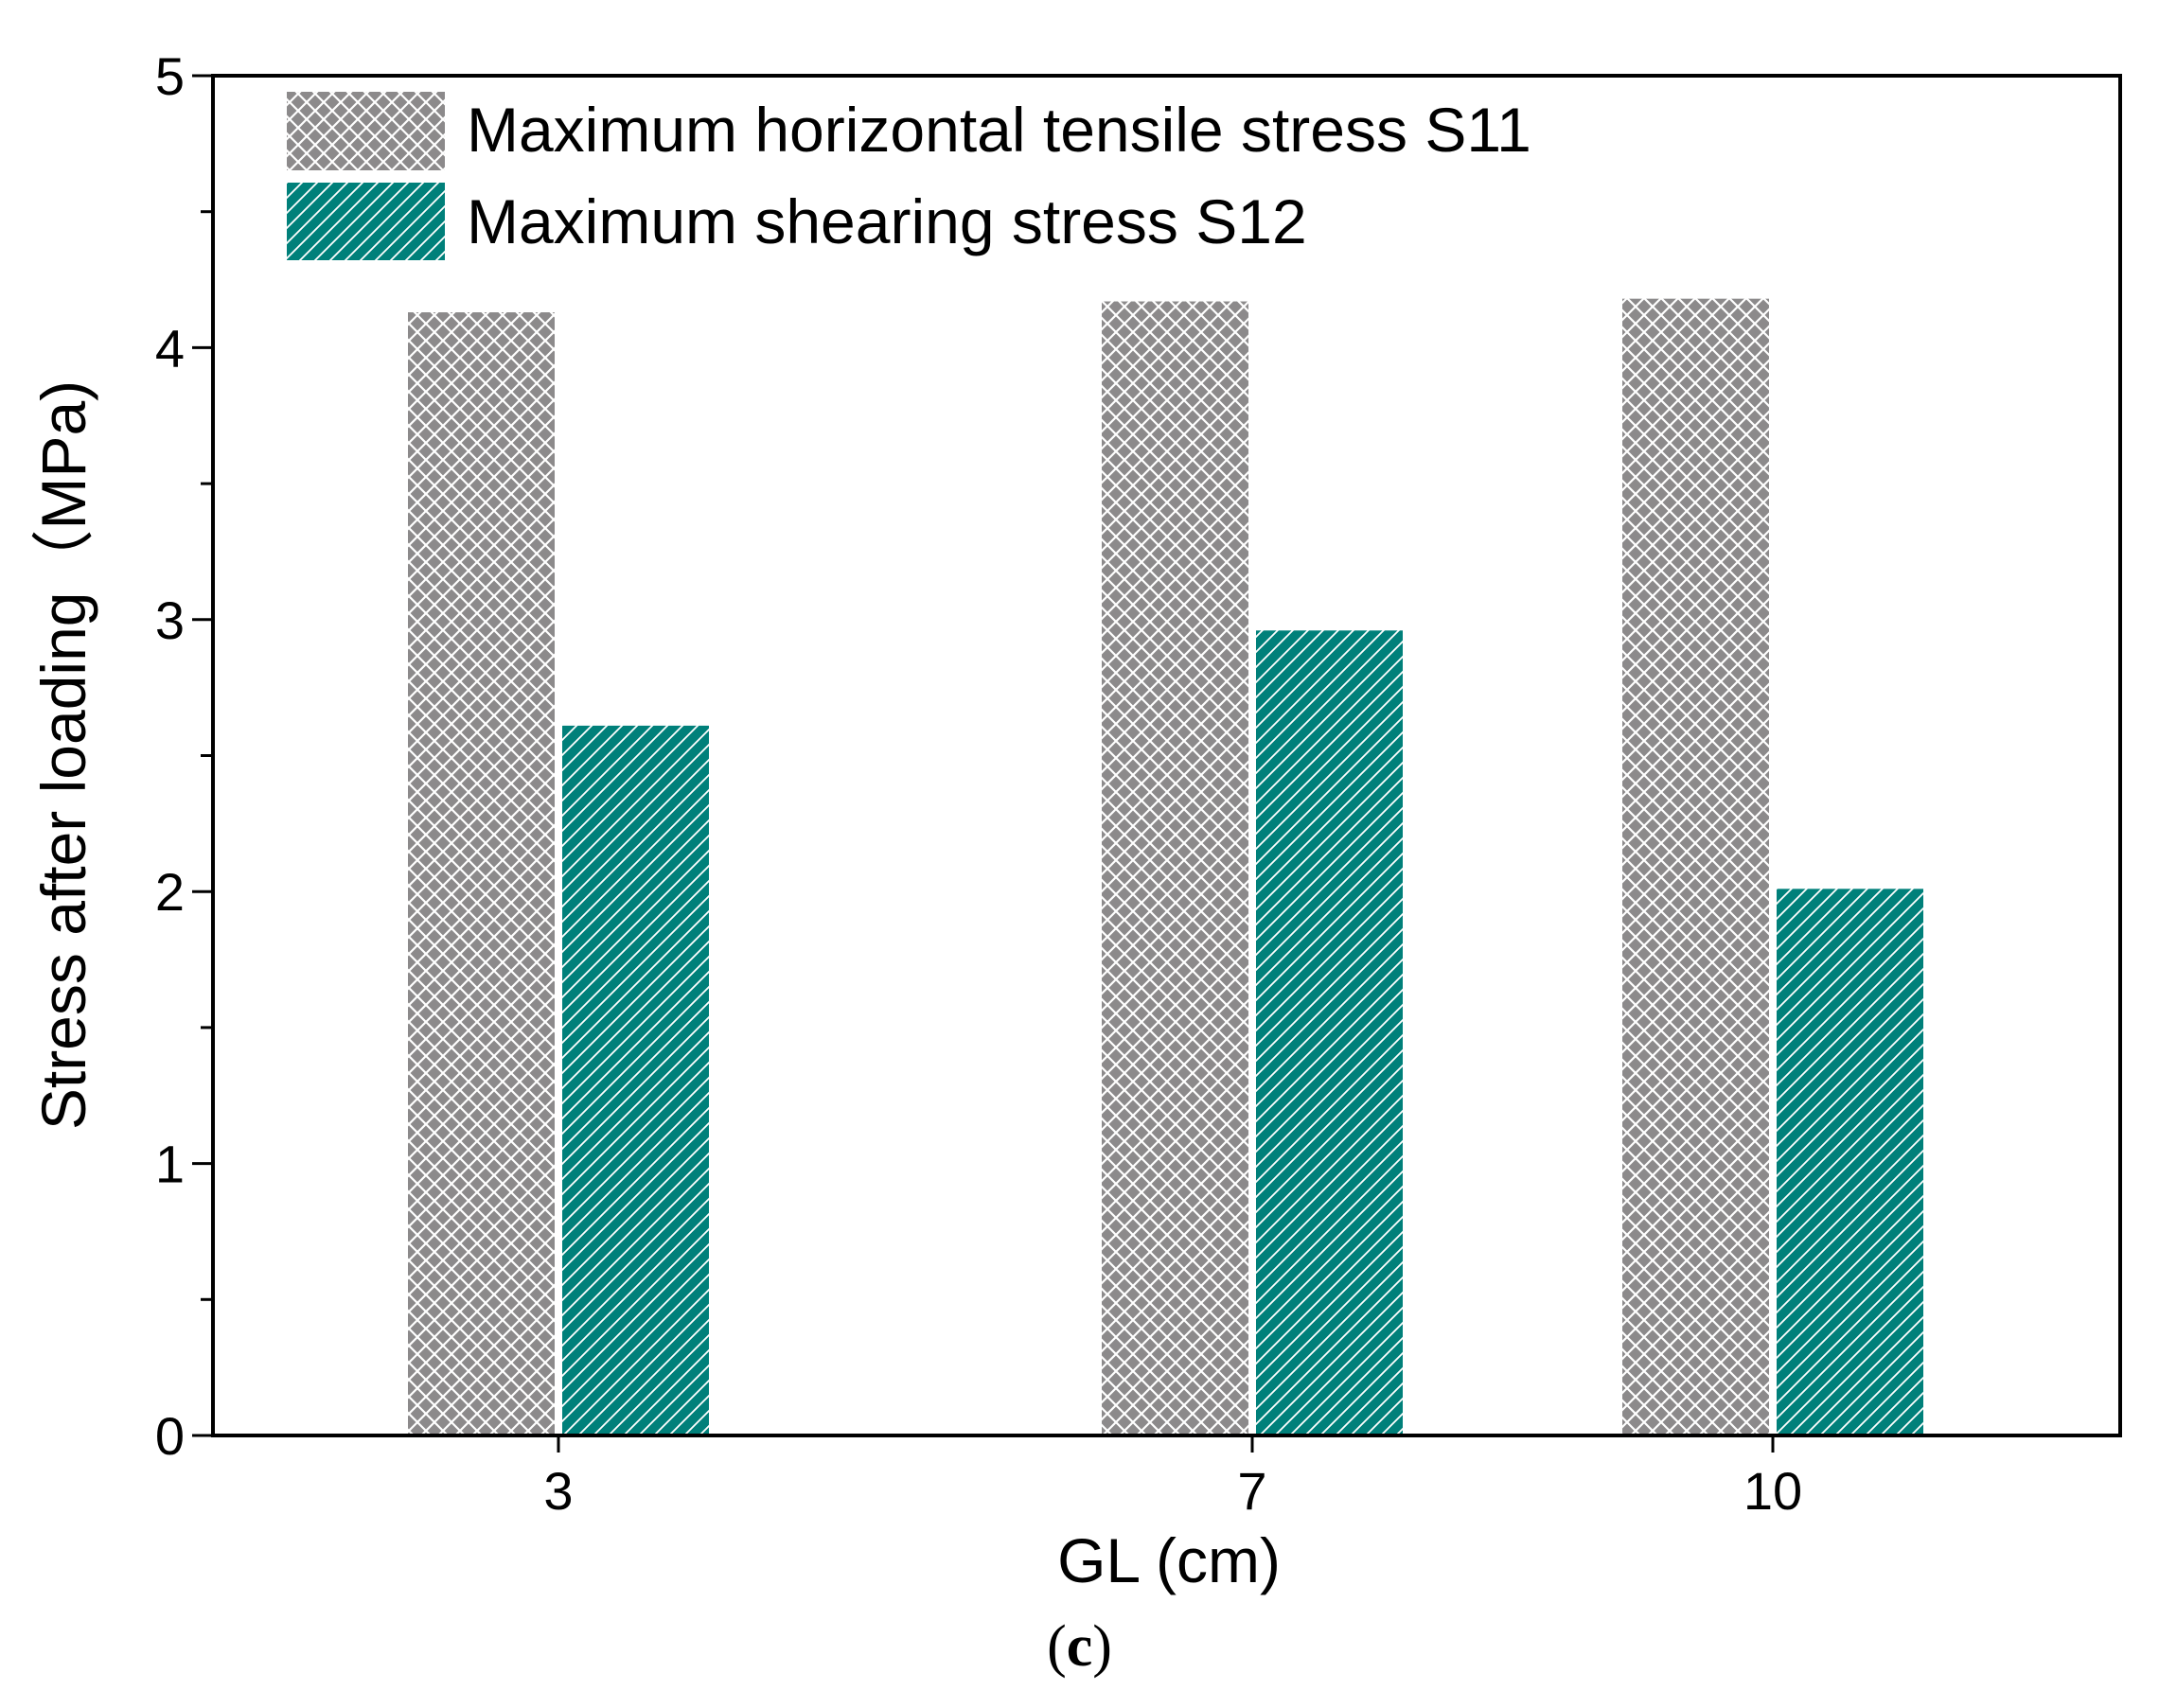  I want to click on legend-swatch-s11, so click(366, 131).